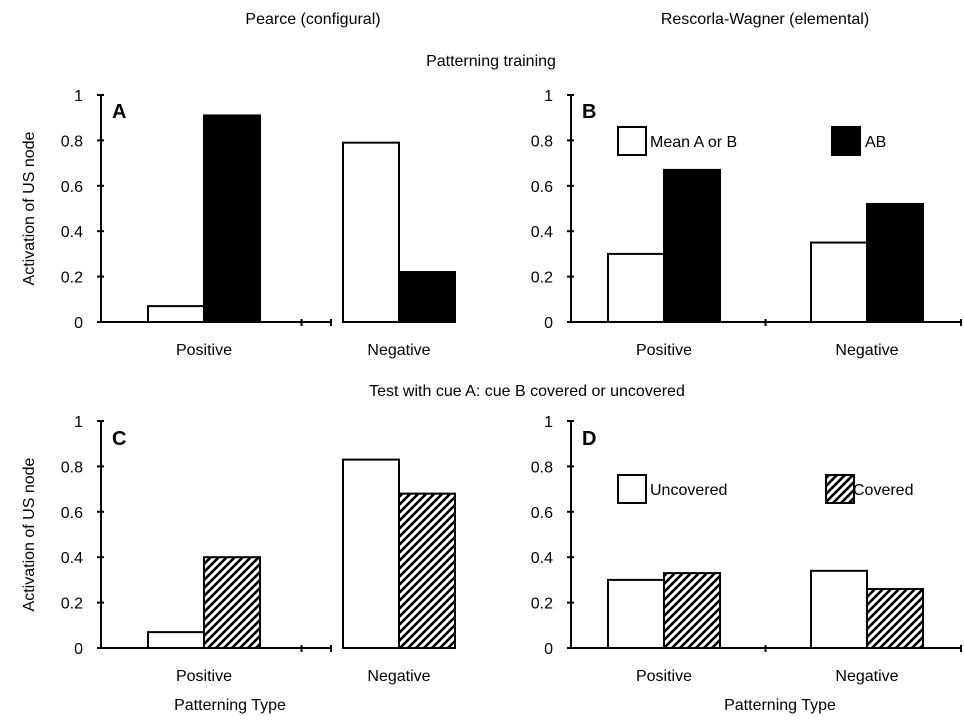 Image resolution: width=964 pixels, height=721 pixels. What do you see at coordinates (875, 142) in the screenshot?
I see `legend-label: AB` at bounding box center [875, 142].